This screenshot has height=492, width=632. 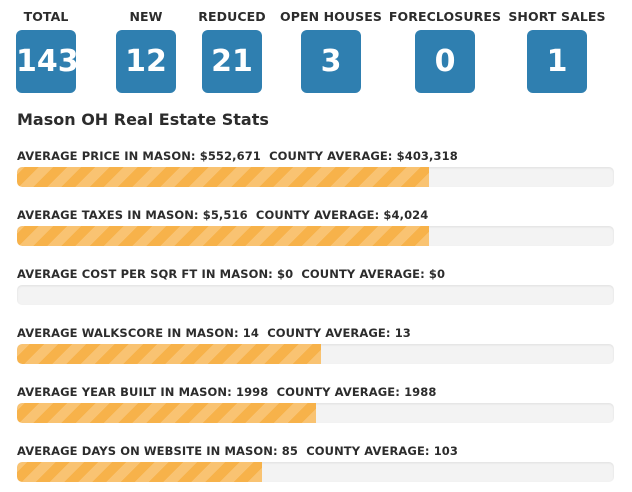 What do you see at coordinates (158, 451) in the screenshot?
I see `metric-local-value: AVERAGE DAYS ON WEBSITE IN MASON: 85` at bounding box center [158, 451].